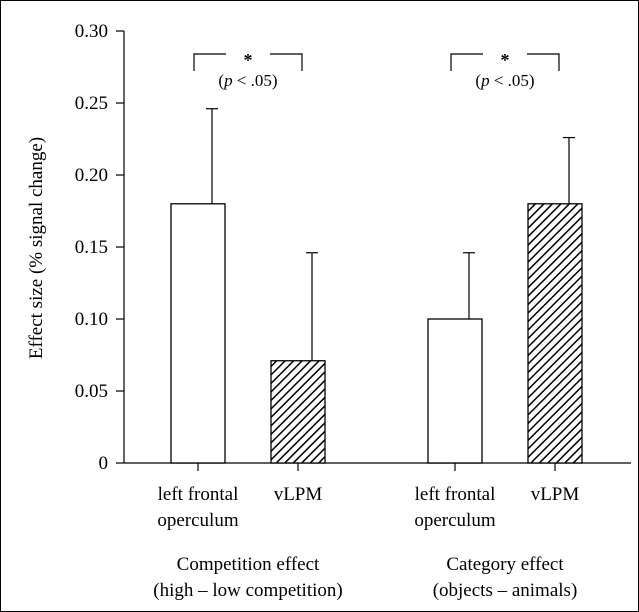 The width and height of the screenshot is (639, 612). What do you see at coordinates (104, 463) in the screenshot?
I see `y-tick-label: 0` at bounding box center [104, 463].